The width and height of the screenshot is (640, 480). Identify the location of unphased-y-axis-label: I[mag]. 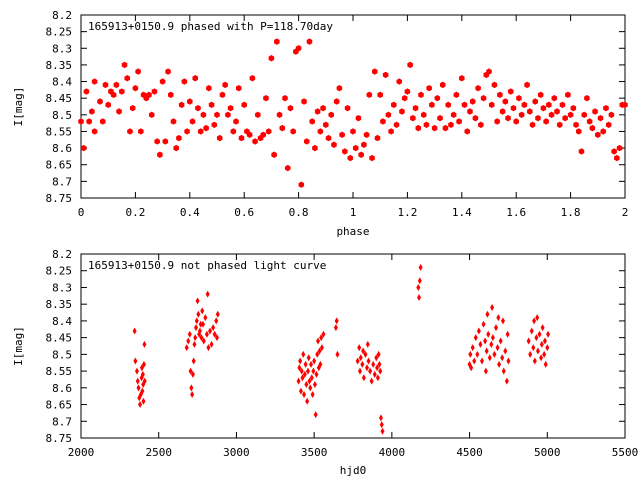
(18, 346).